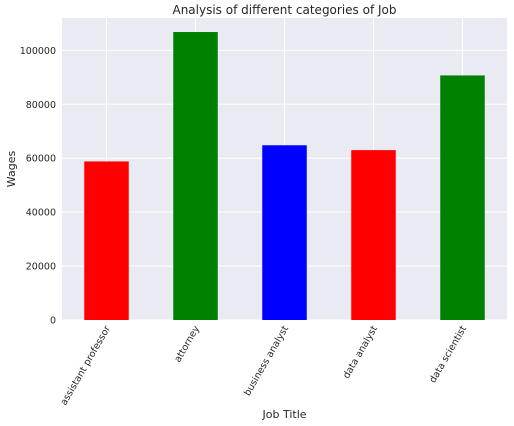  I want to click on y-axis-label: Wages, so click(11, 169).